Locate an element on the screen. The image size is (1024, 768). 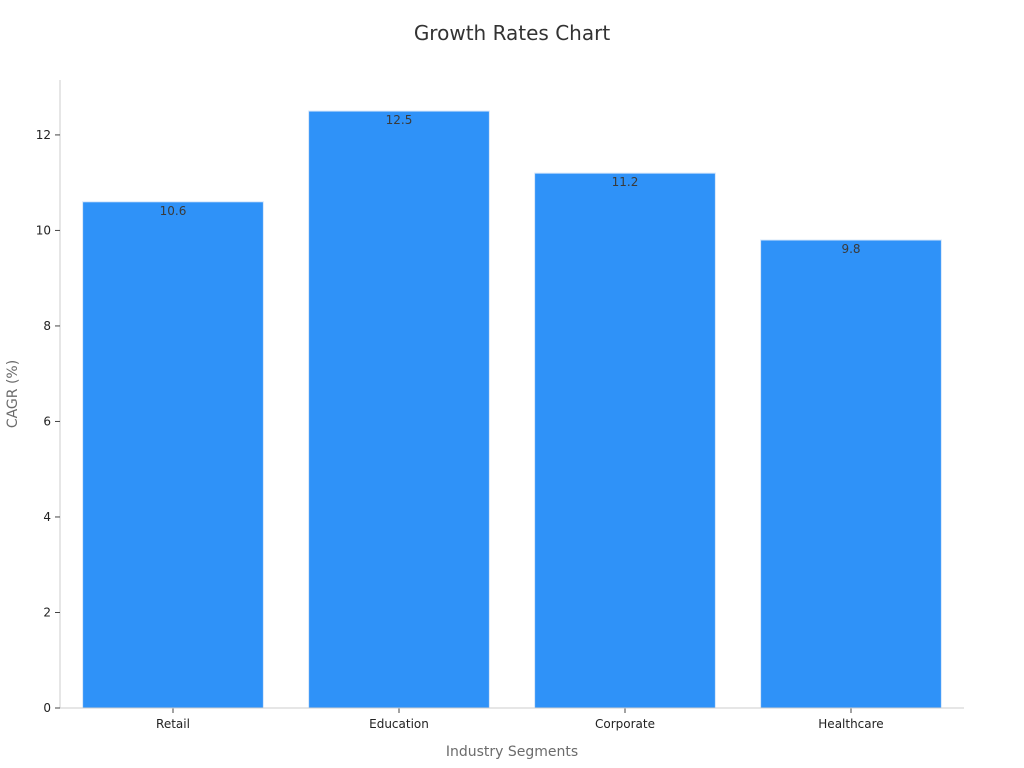
x-axis: Retail Education Corporate Healthcare is located at coordinates (512, 719).